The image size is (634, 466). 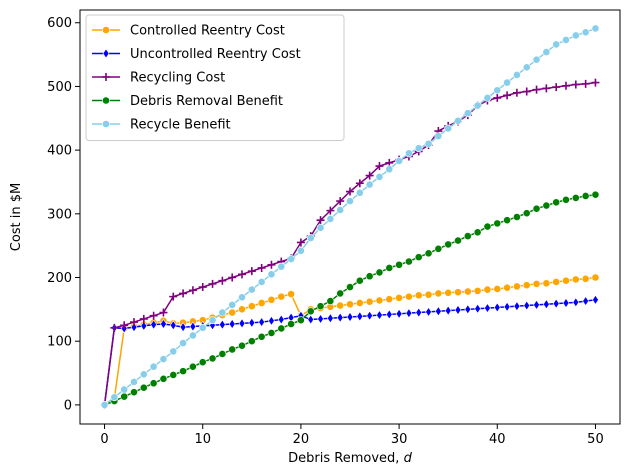 What do you see at coordinates (497, 439) in the screenshot?
I see `x-tick-label: 40` at bounding box center [497, 439].